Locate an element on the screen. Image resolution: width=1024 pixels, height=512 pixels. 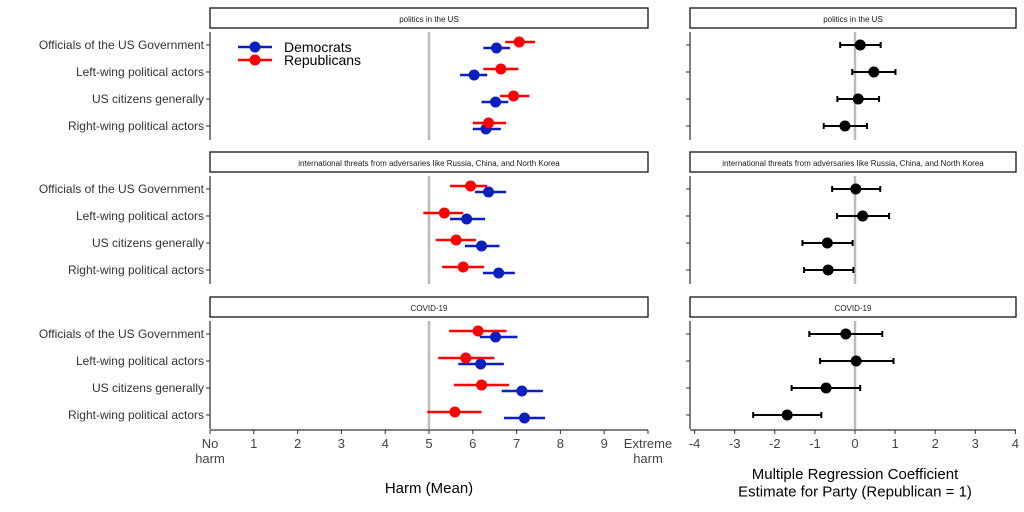
x-tick-label-line: 1 is located at coordinates (894, 443).